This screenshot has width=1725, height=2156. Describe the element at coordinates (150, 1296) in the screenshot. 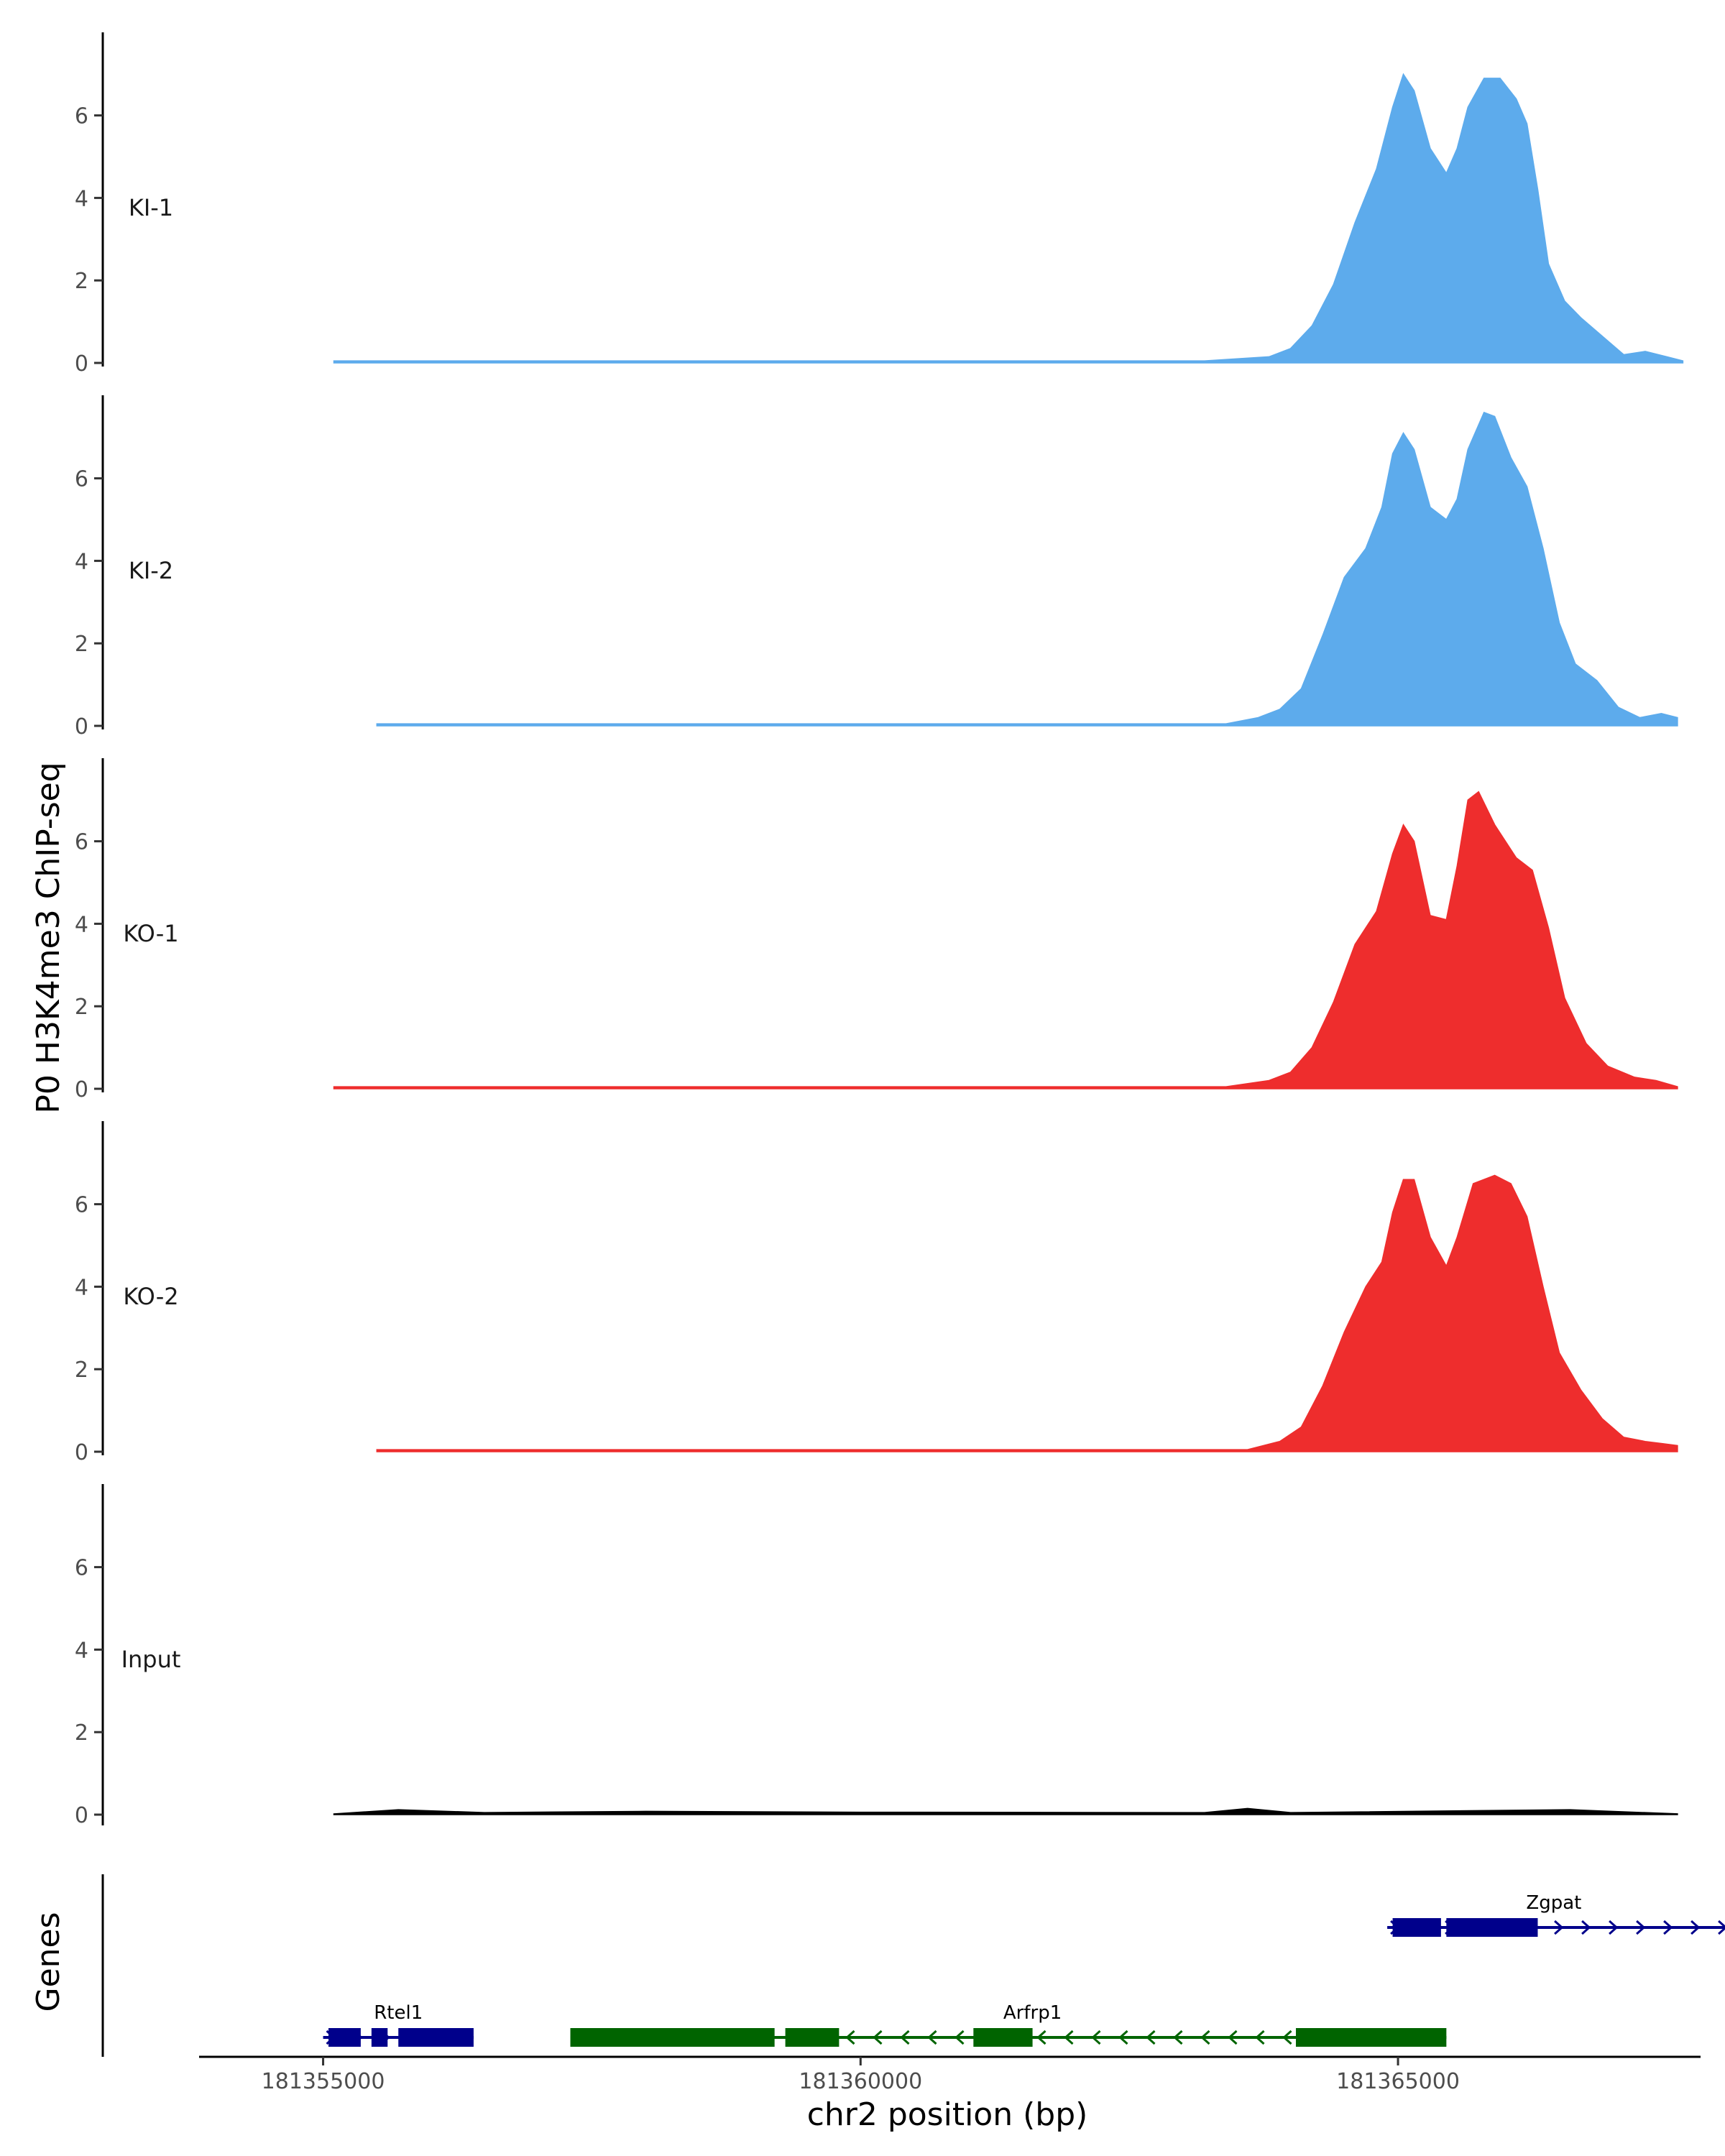

I see `track-label: KO-2` at that location.